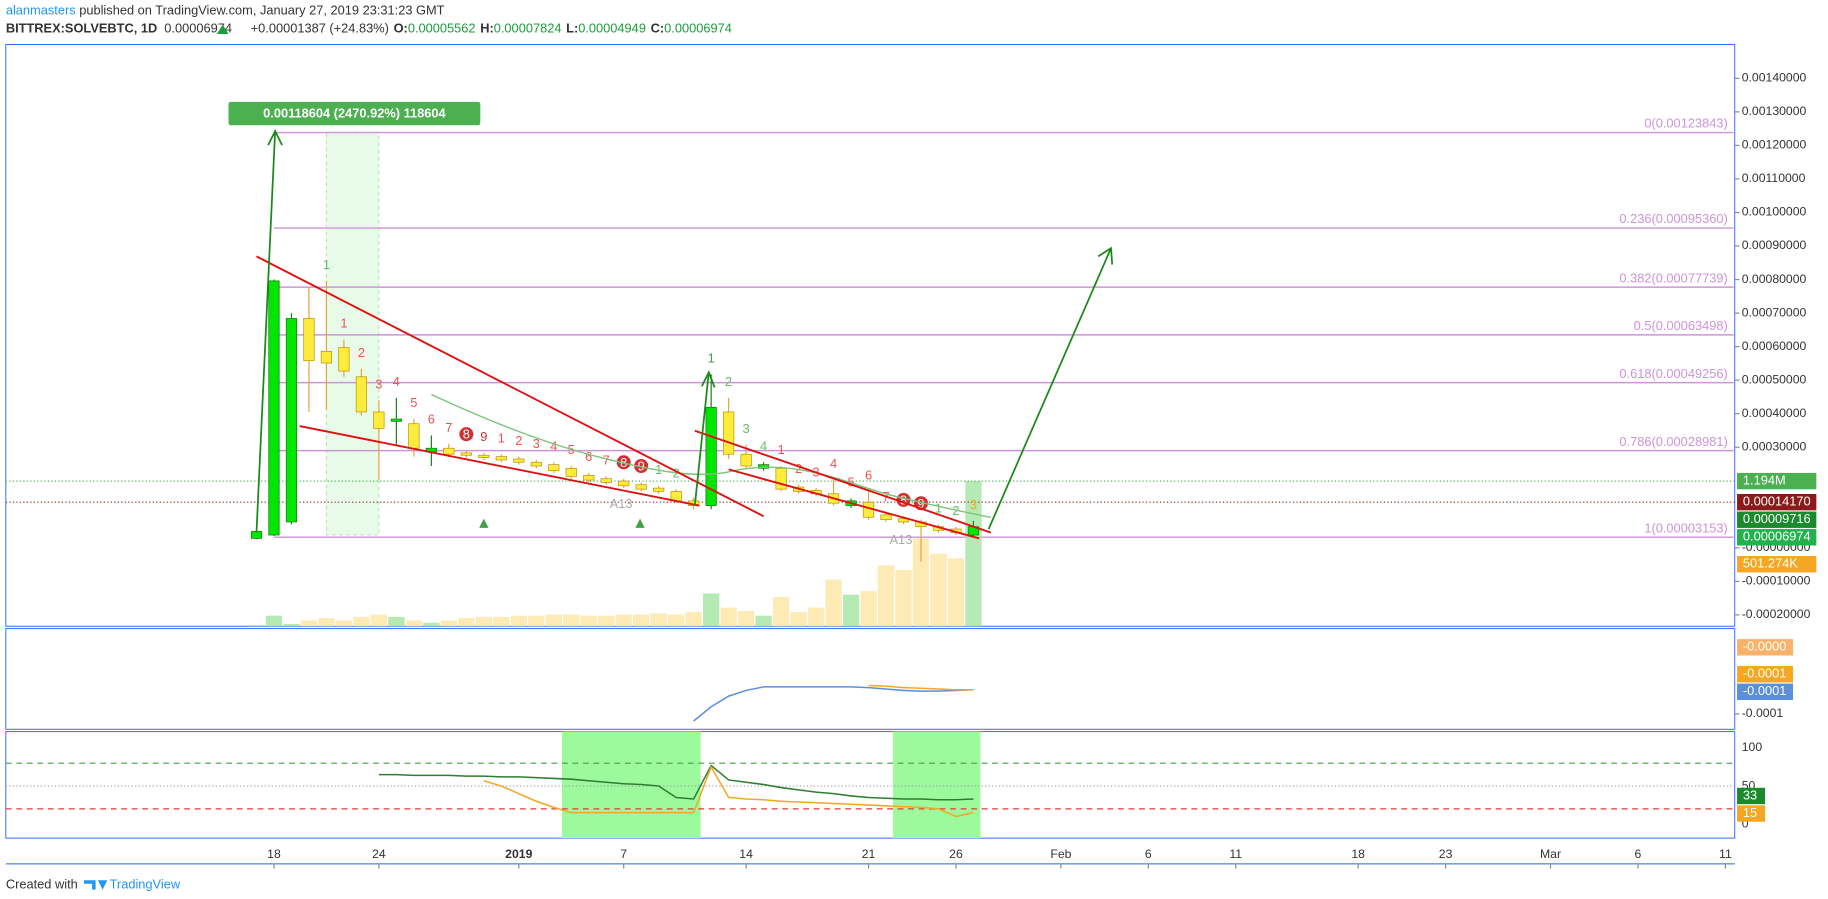  I want to click on last-price: 0.00006974, so click(198, 28).